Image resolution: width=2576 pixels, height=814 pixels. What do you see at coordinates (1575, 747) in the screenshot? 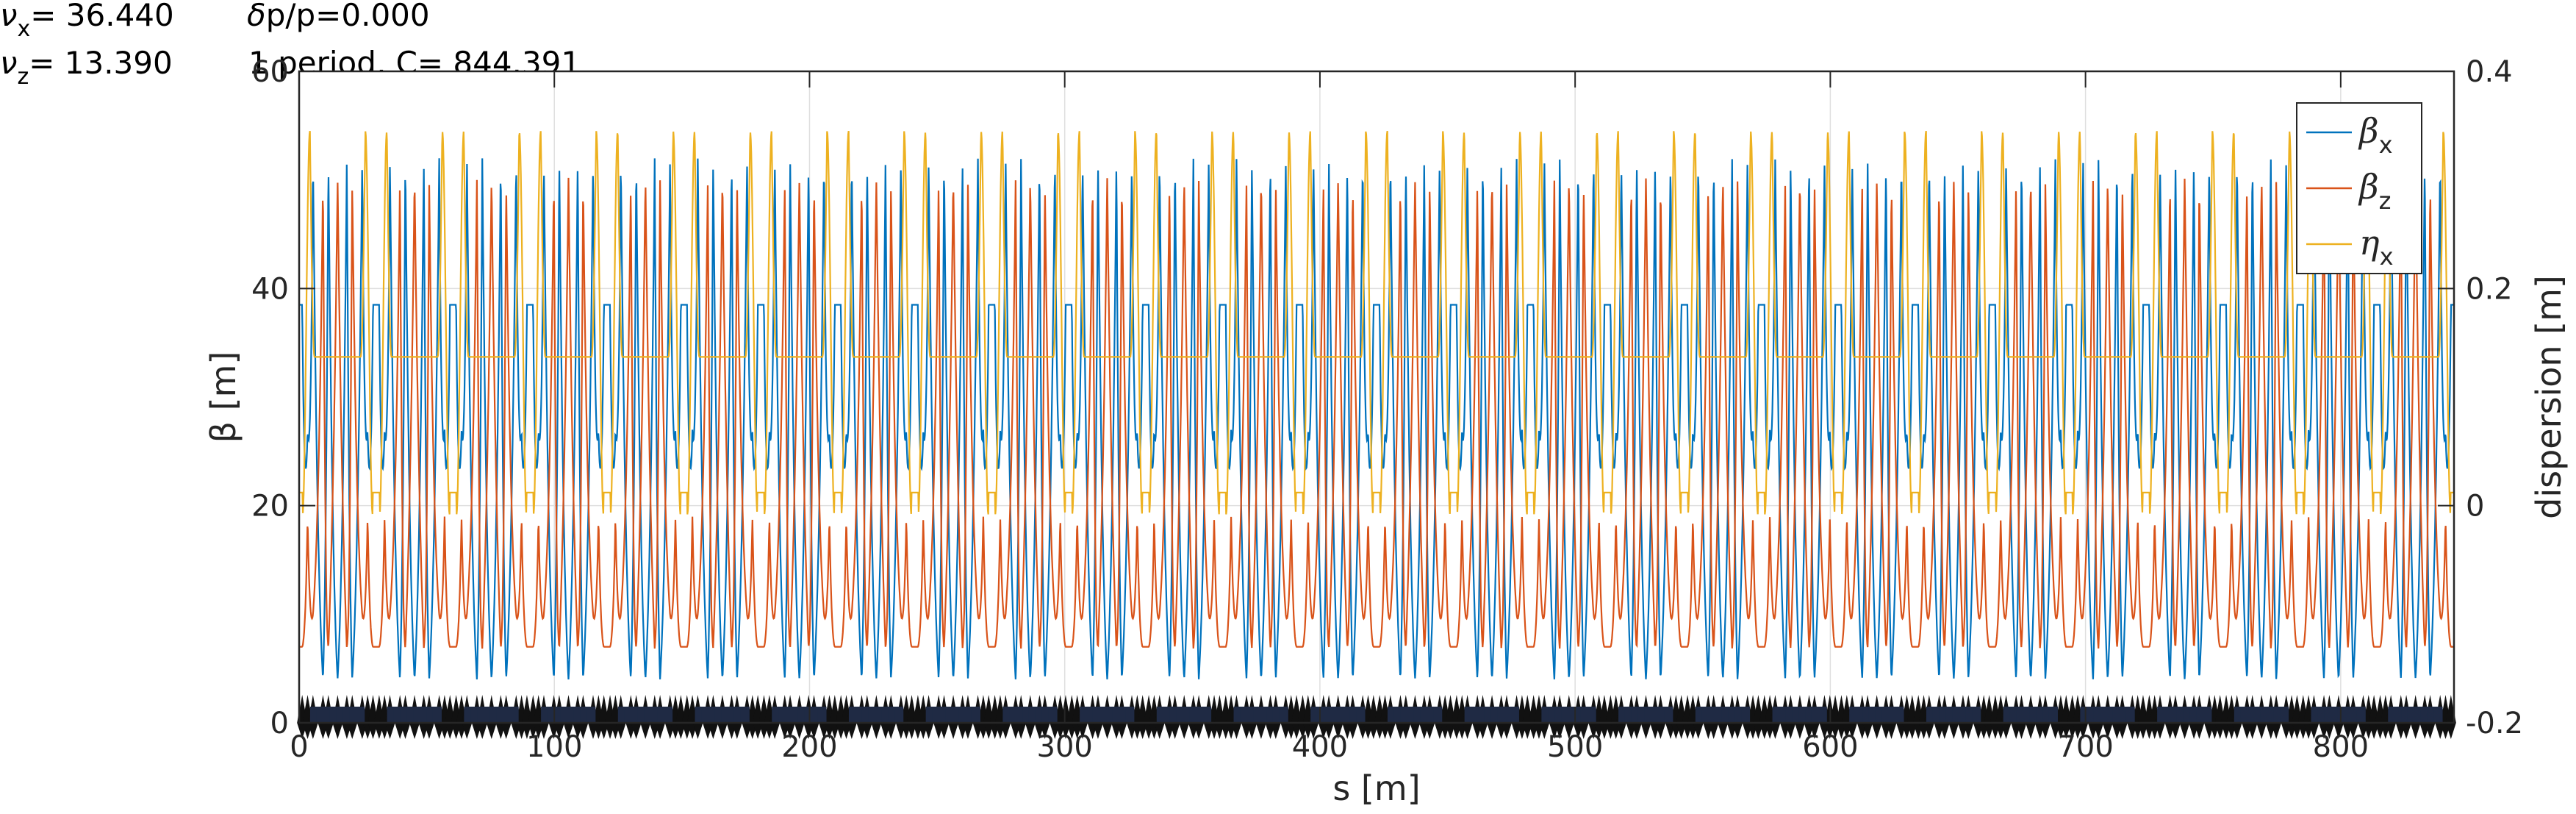
I see `x-tick-label: 500` at bounding box center [1575, 747].